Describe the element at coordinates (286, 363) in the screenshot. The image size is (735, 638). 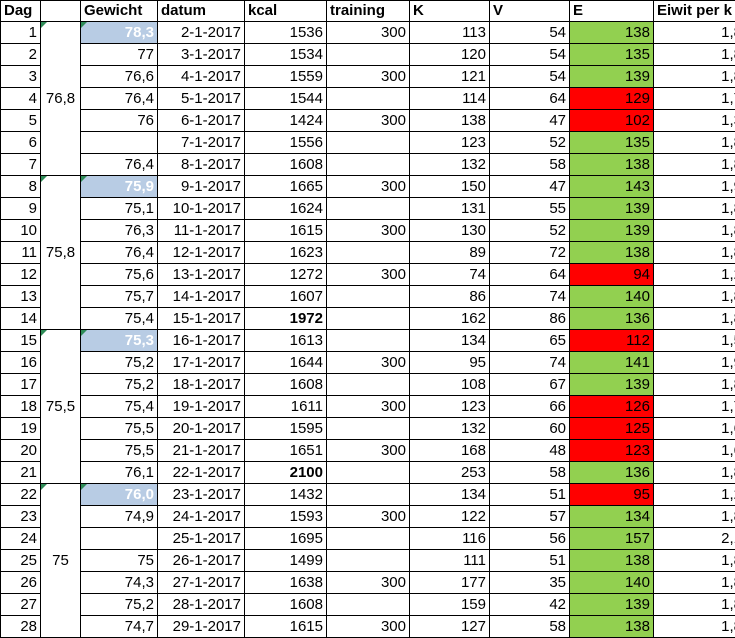
I see `cell-kcal: 1644` at that location.